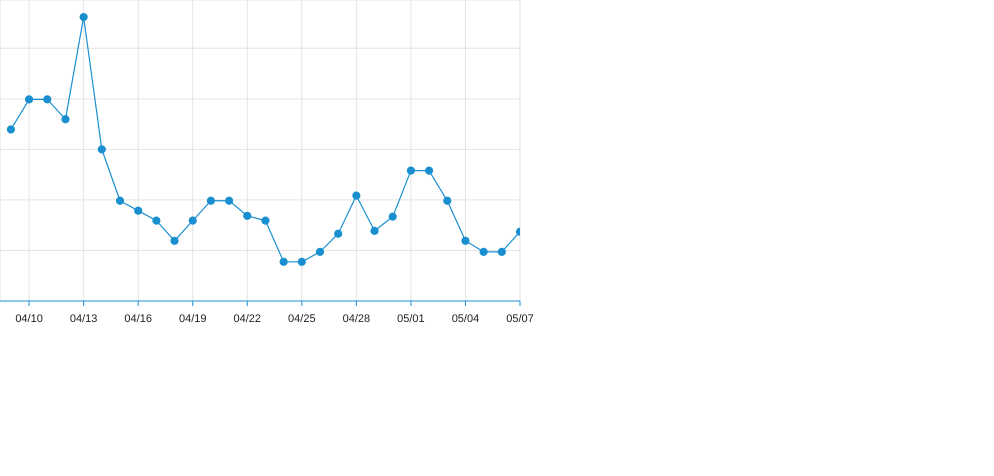  Describe the element at coordinates (29, 318) in the screenshot. I see `x-tick-label: 04/10` at that location.